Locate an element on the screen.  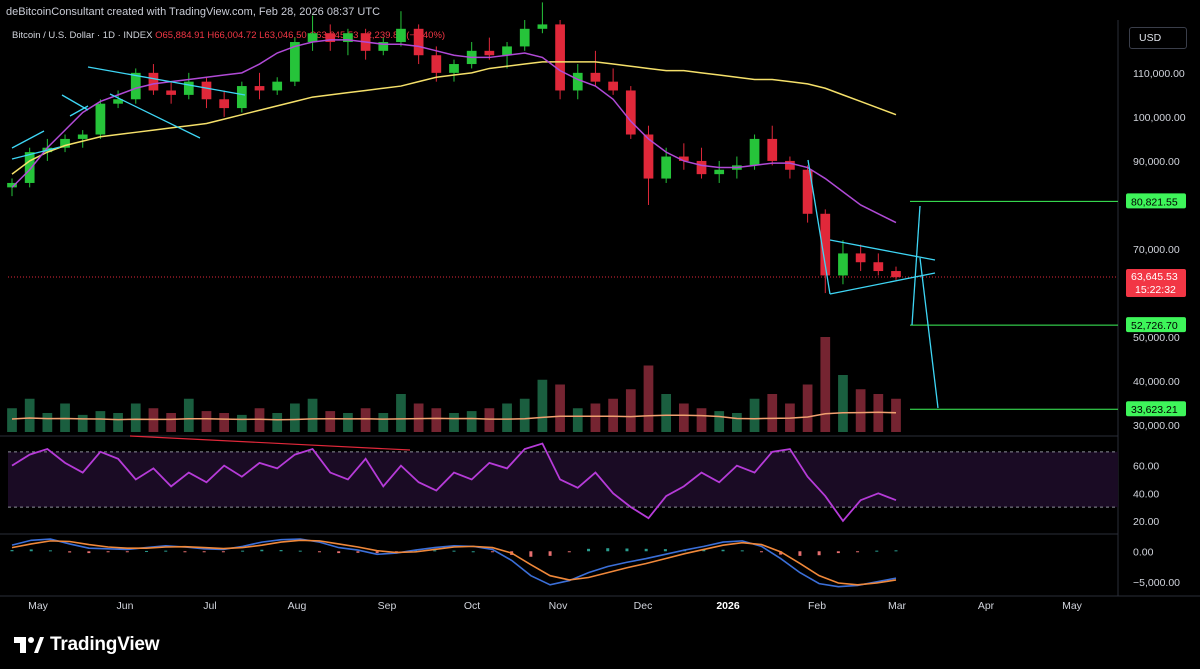
time-tick-label: Nov is located at coordinates (558, 606).